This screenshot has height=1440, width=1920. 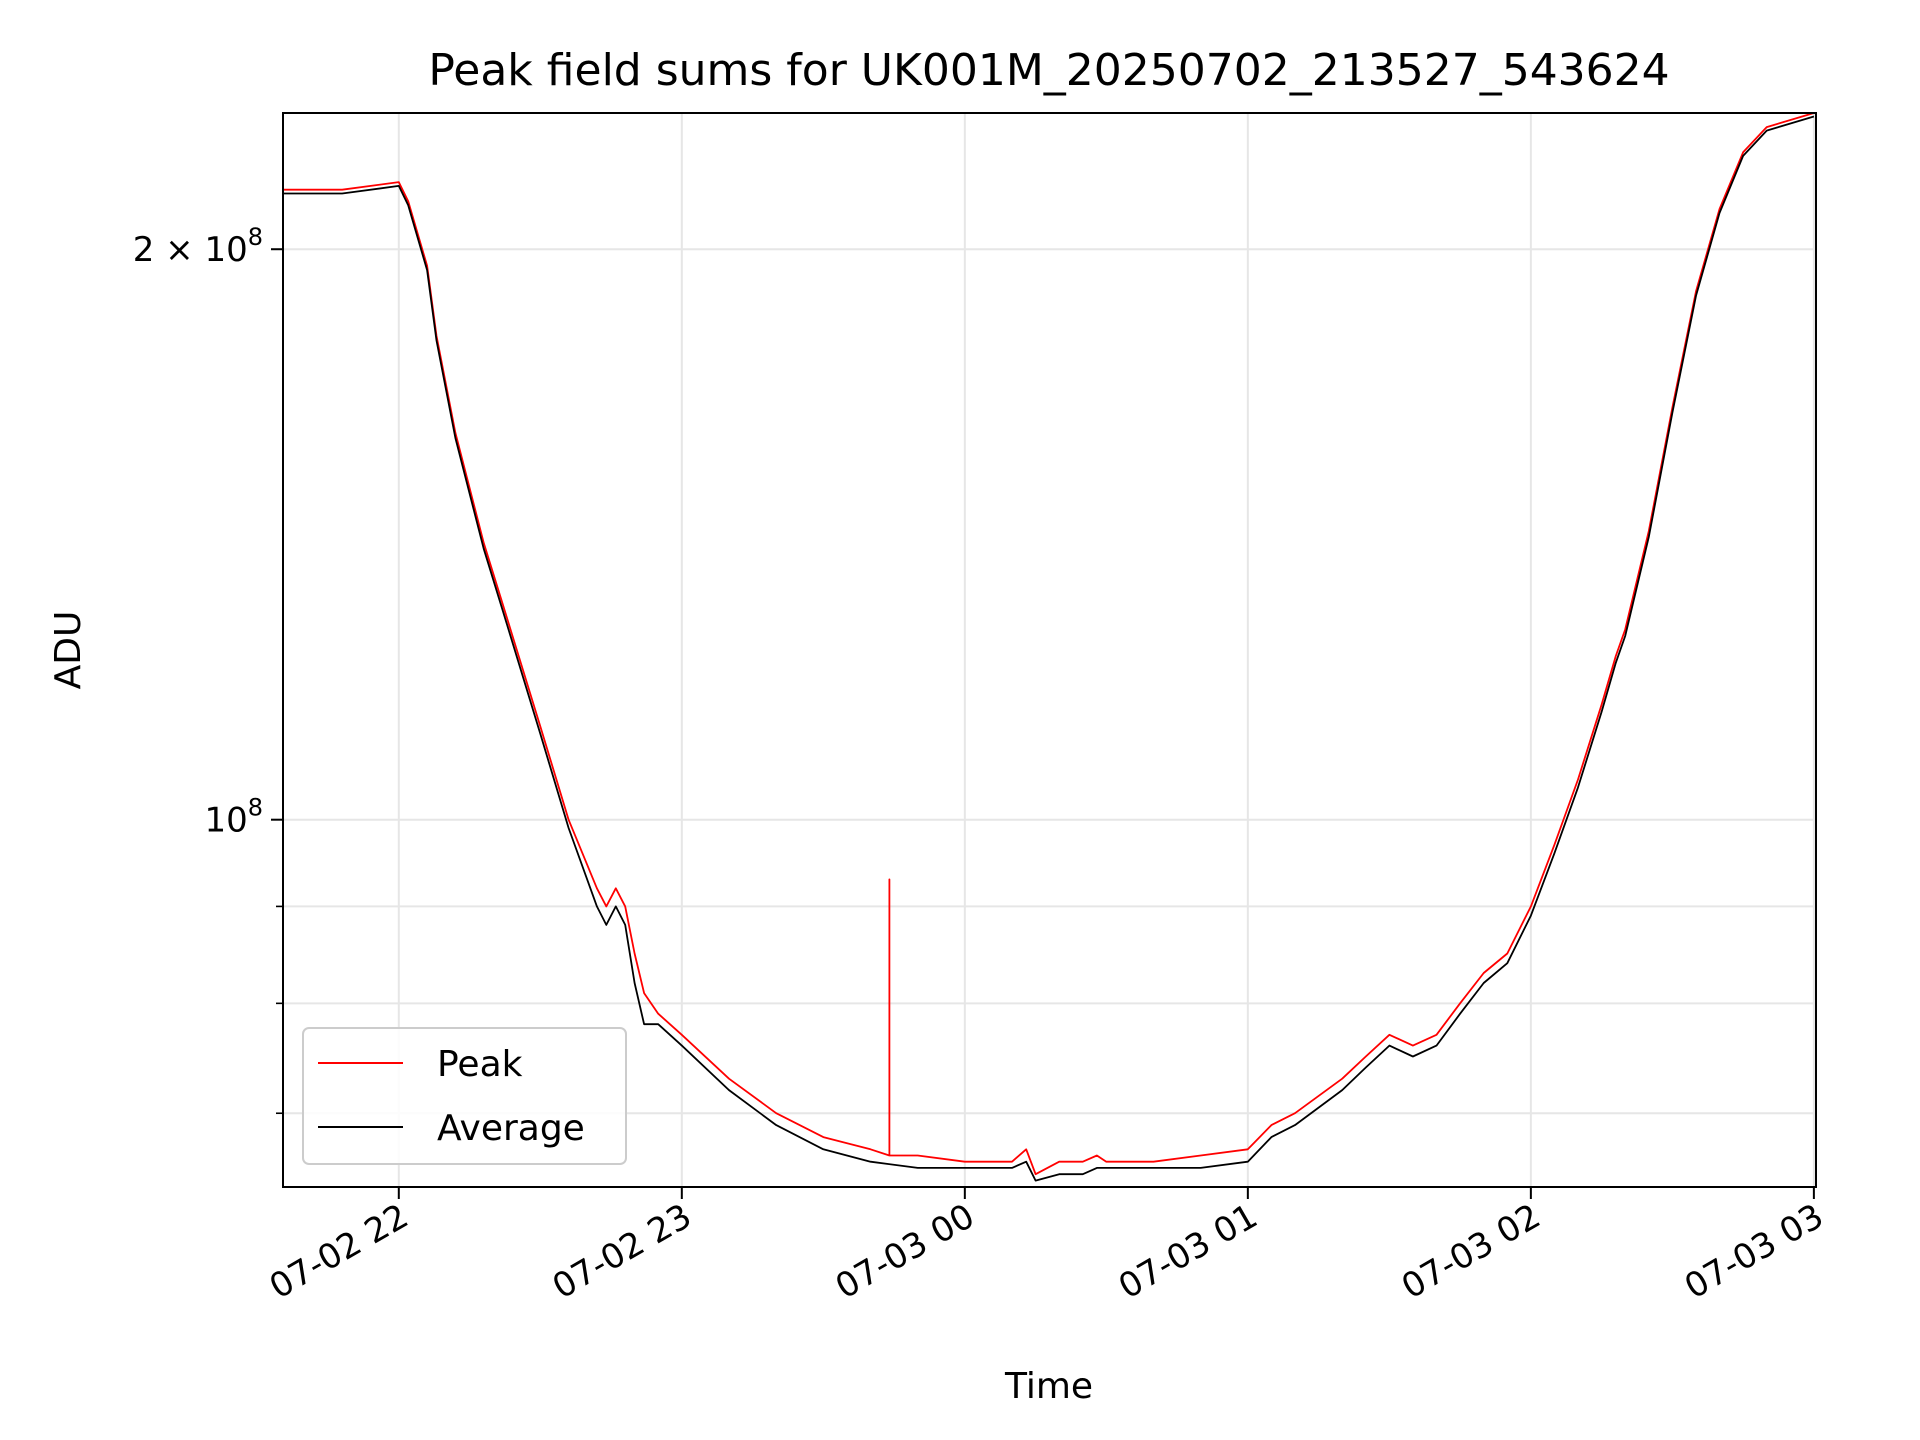 I want to click on x-tick-label: 07-03 02, so click(x=1471, y=1251).